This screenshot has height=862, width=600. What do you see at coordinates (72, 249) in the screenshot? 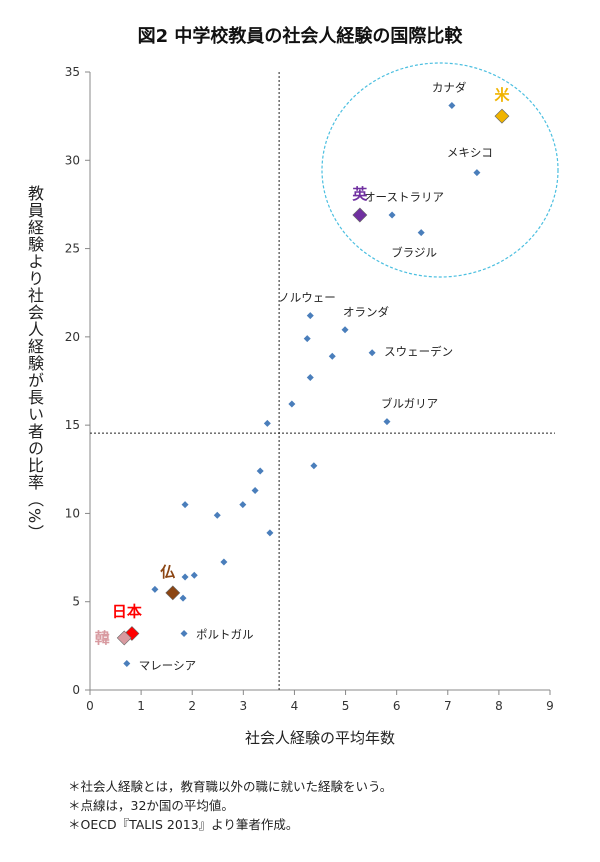
I see `y-tick-label: 25` at bounding box center [72, 249].